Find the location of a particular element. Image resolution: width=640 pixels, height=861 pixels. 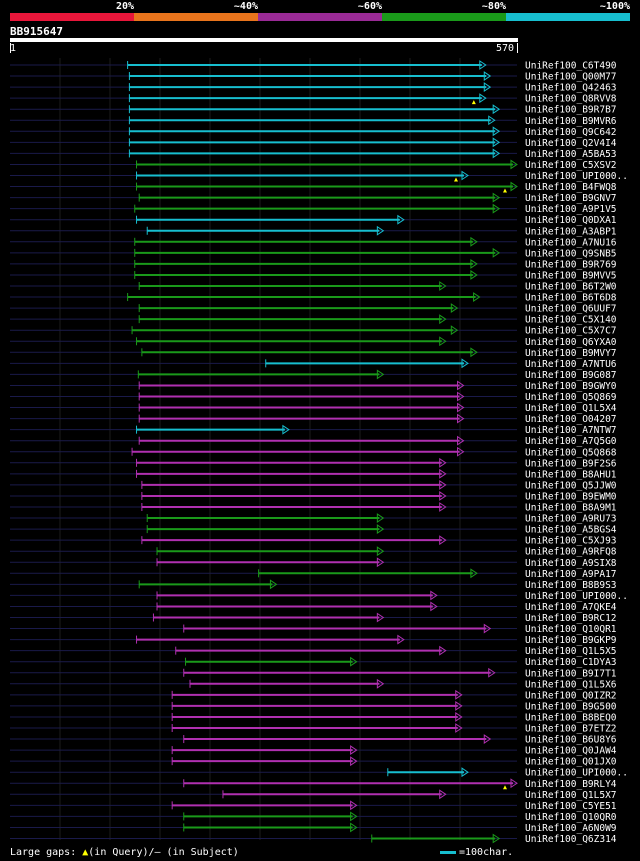

hit-row: UniRef100_A5BA53 is located at coordinates (313, 154).